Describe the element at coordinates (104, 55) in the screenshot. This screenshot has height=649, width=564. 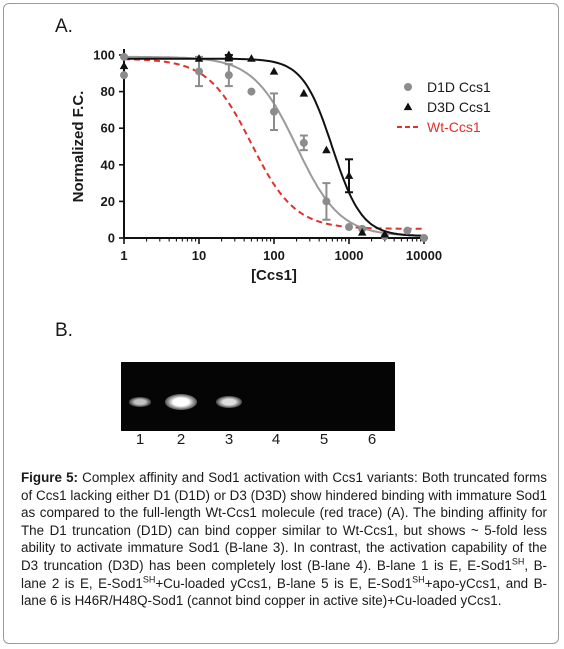
I see `y-tick-label: 100` at that location.